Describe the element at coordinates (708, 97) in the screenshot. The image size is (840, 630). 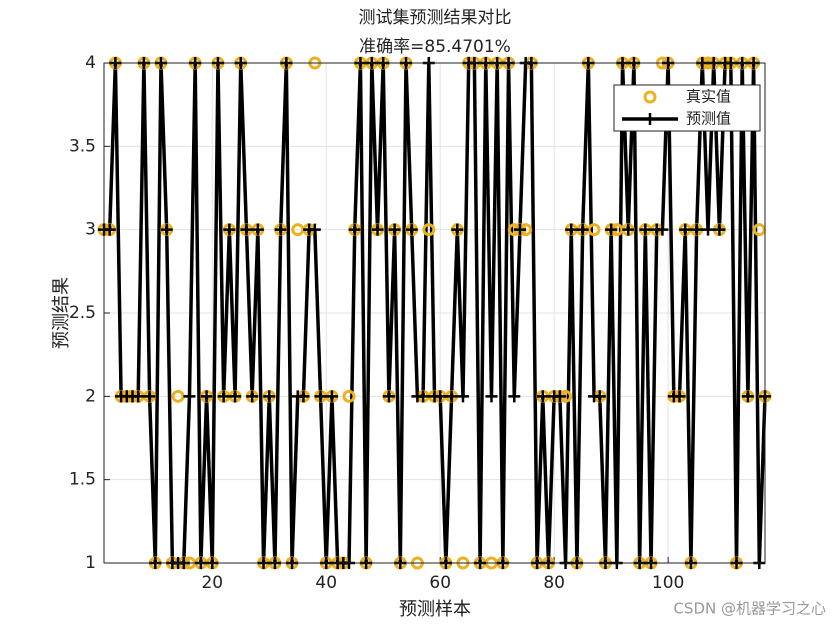
I see `legend-label: 真实值` at that location.